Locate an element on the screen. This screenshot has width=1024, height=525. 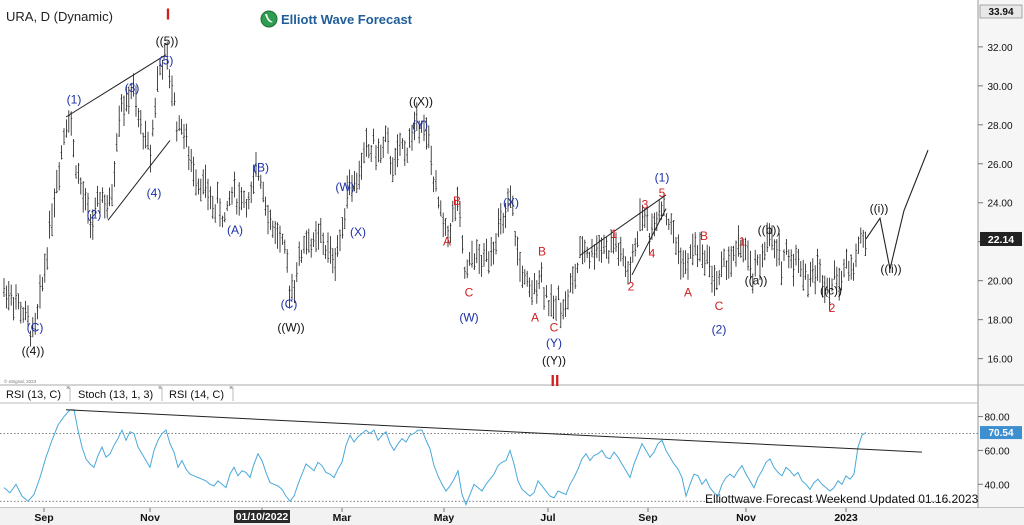
rsi-last-badge: 70.54 is located at coordinates (1001, 433).